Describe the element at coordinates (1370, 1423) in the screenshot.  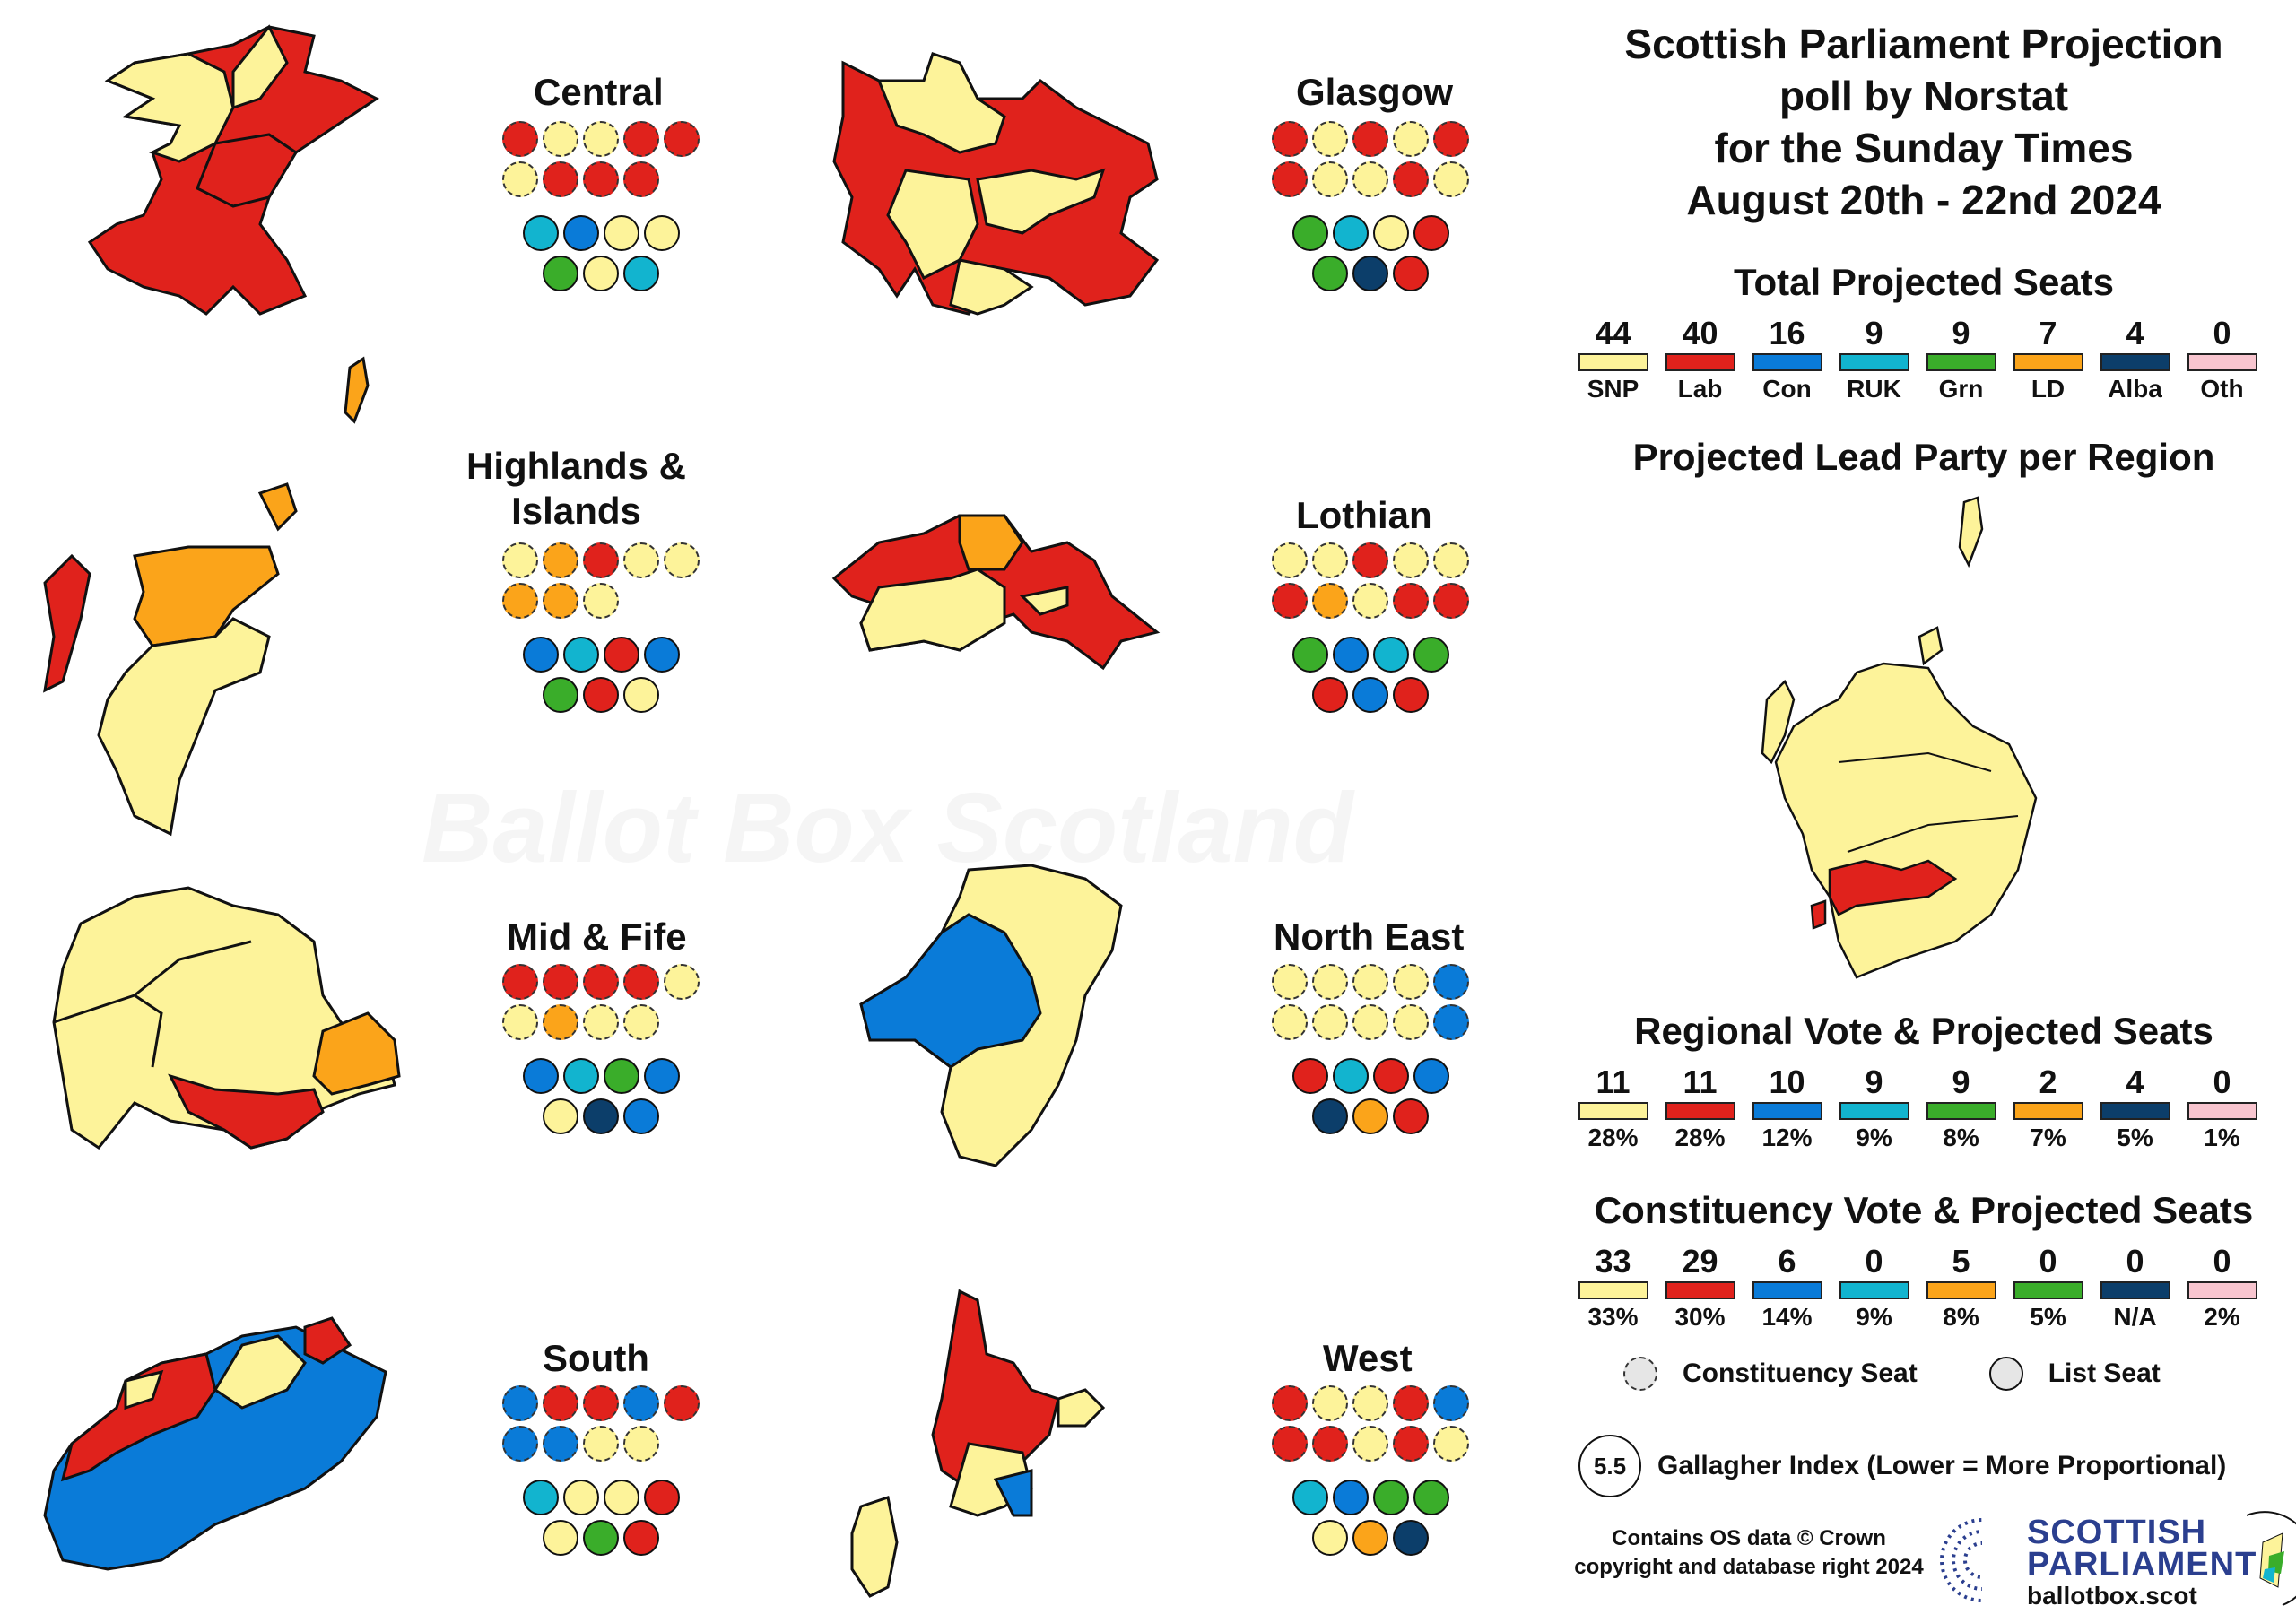
I see `west-constituency-seats` at that location.